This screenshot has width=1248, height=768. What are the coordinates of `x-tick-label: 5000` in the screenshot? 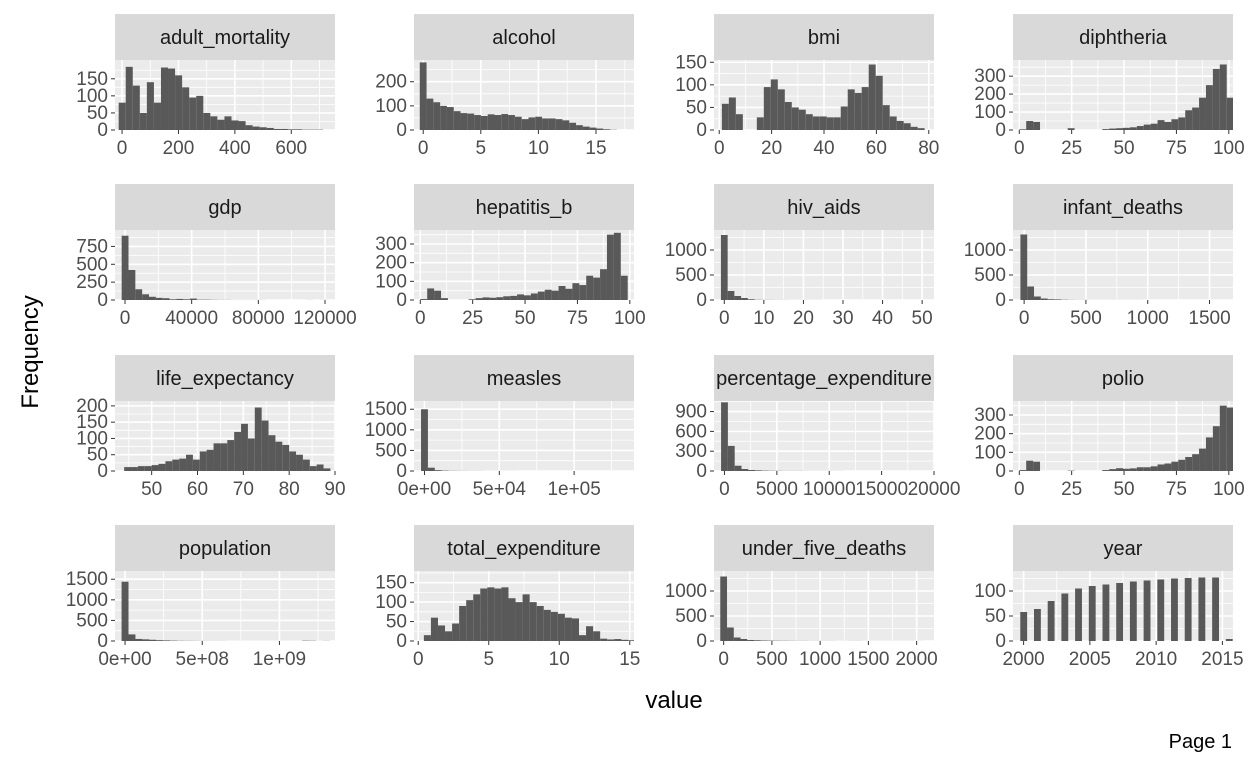 It's located at (777, 489).